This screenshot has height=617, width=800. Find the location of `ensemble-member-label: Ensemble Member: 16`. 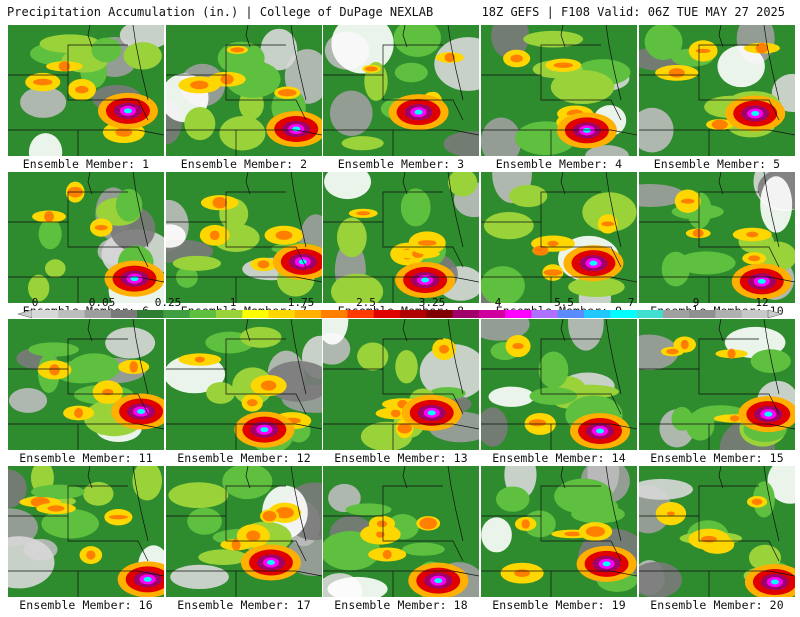

ensemble-member-label: Ensemble Member: 16 is located at coordinates (86, 605).